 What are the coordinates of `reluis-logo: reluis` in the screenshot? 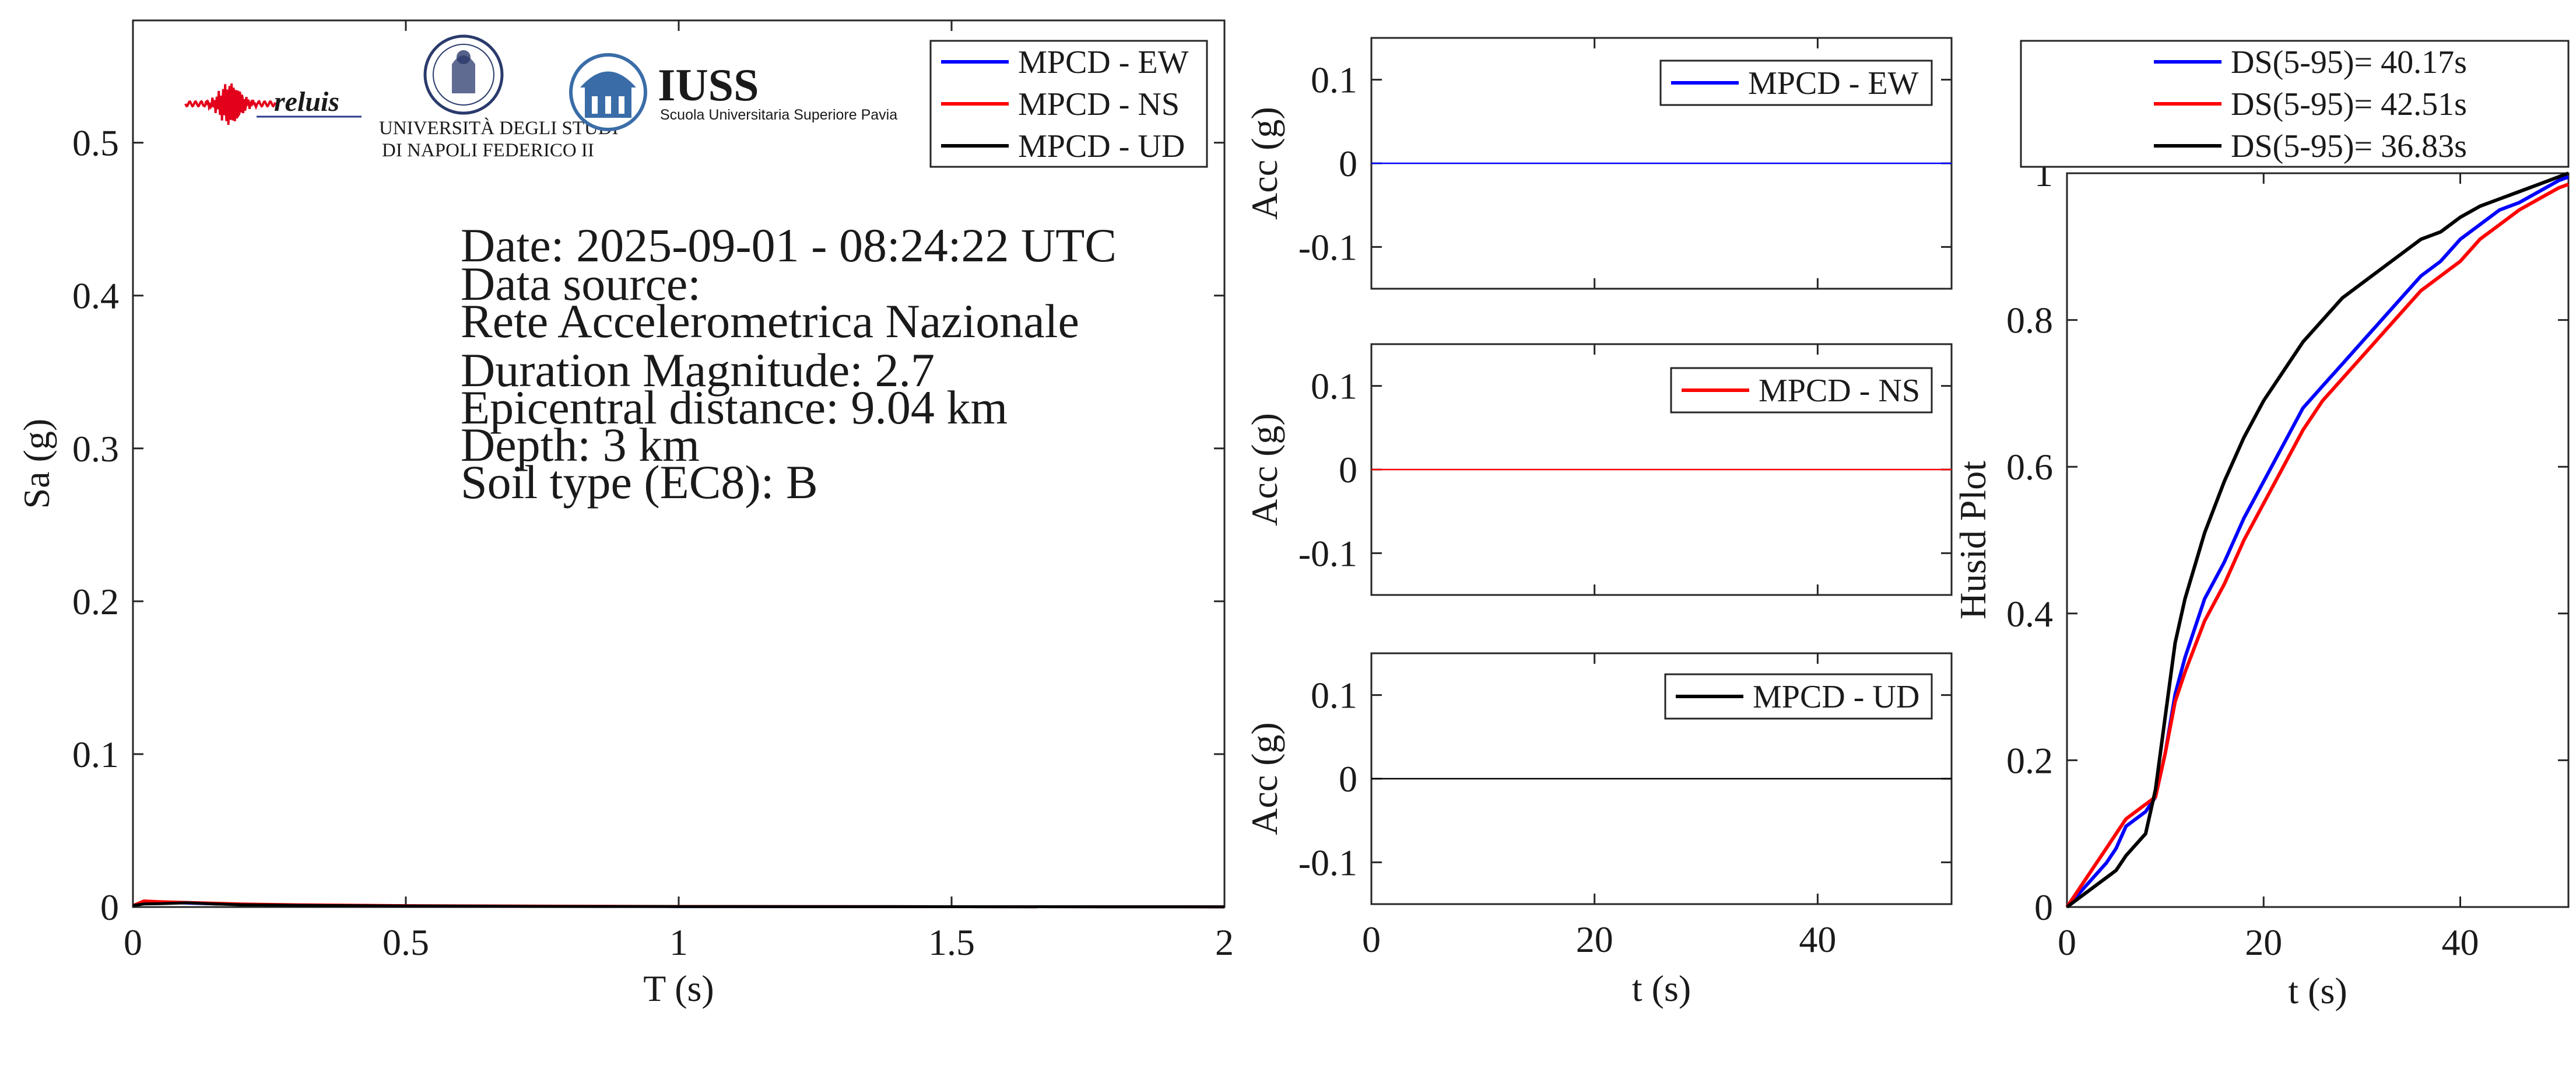 It's located at (273, 104).